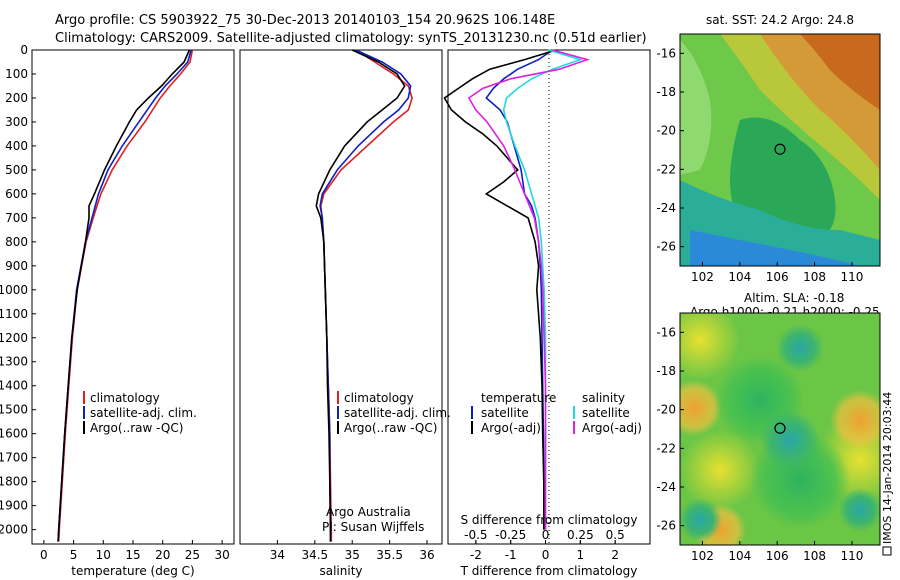 Image resolution: width=900 pixels, height=580 pixels. What do you see at coordinates (16, 266) in the screenshot?
I see `depth-tick-label: 900` at bounding box center [16, 266].